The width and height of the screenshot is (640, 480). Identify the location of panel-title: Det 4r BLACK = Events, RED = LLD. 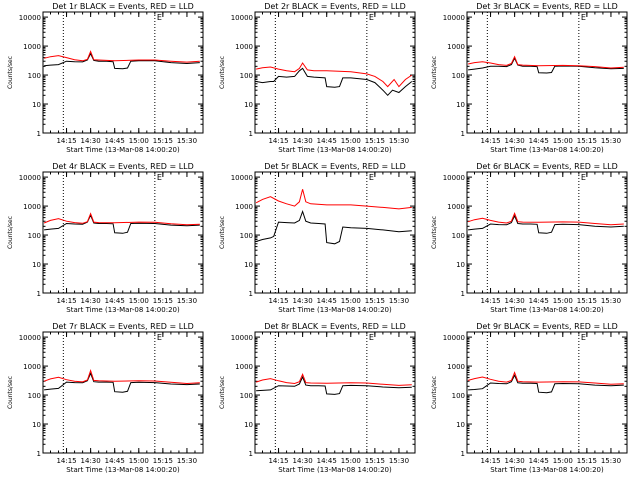
(123, 166).